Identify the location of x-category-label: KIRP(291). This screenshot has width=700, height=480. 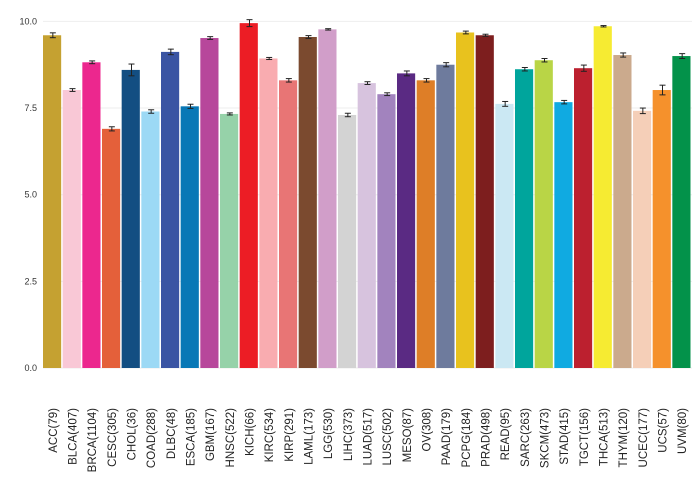
(290, 435).